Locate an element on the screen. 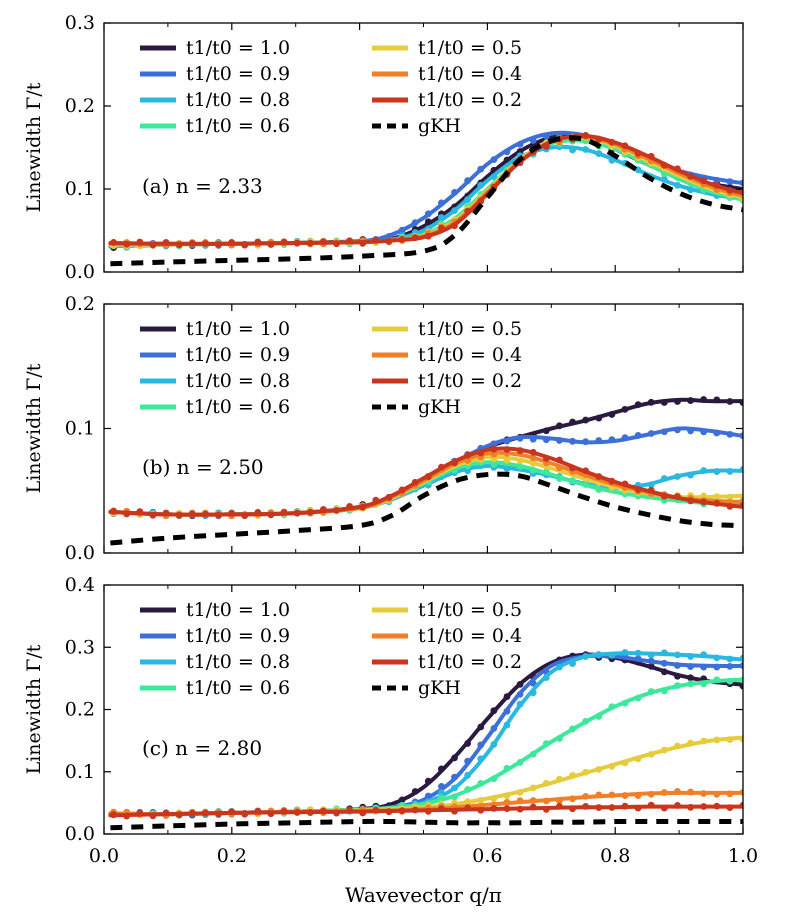  panel-annotation: (c) n = 2.80 is located at coordinates (202, 748).